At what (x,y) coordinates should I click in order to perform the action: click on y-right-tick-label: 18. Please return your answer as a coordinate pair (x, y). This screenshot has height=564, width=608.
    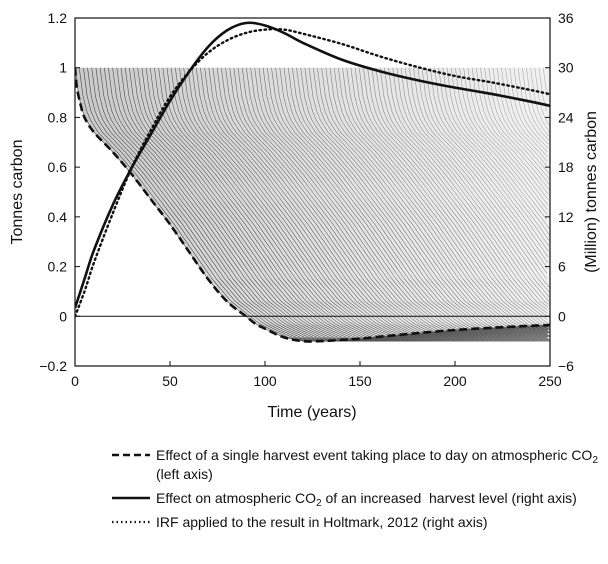
    Looking at the image, I should click on (566, 167).